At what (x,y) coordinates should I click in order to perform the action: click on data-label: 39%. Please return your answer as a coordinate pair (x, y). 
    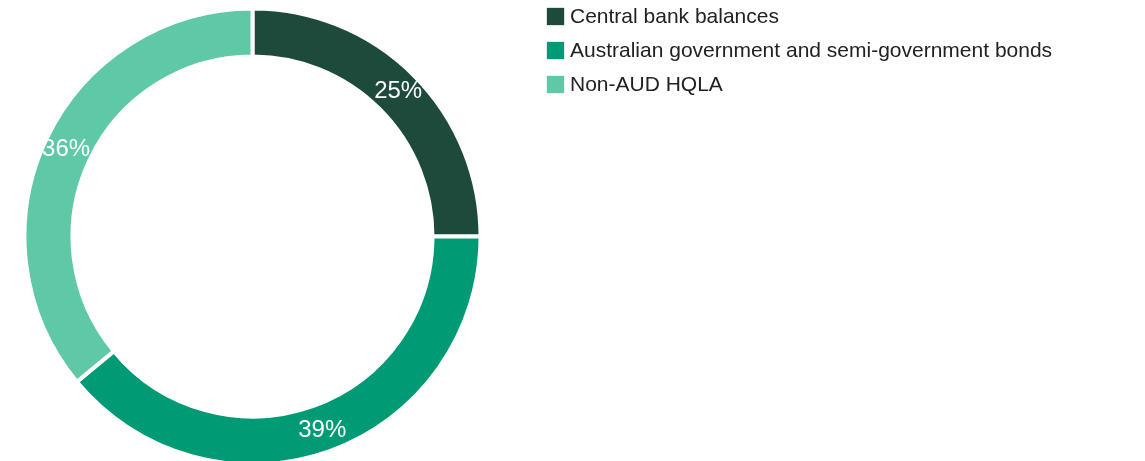
    Looking at the image, I should click on (322, 429).